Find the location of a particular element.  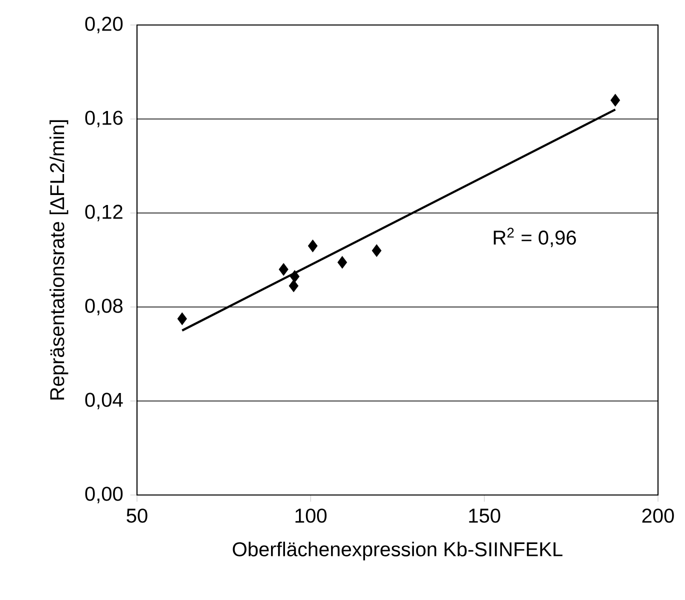

y-tick-label: 0,20 is located at coordinates (104, 25).